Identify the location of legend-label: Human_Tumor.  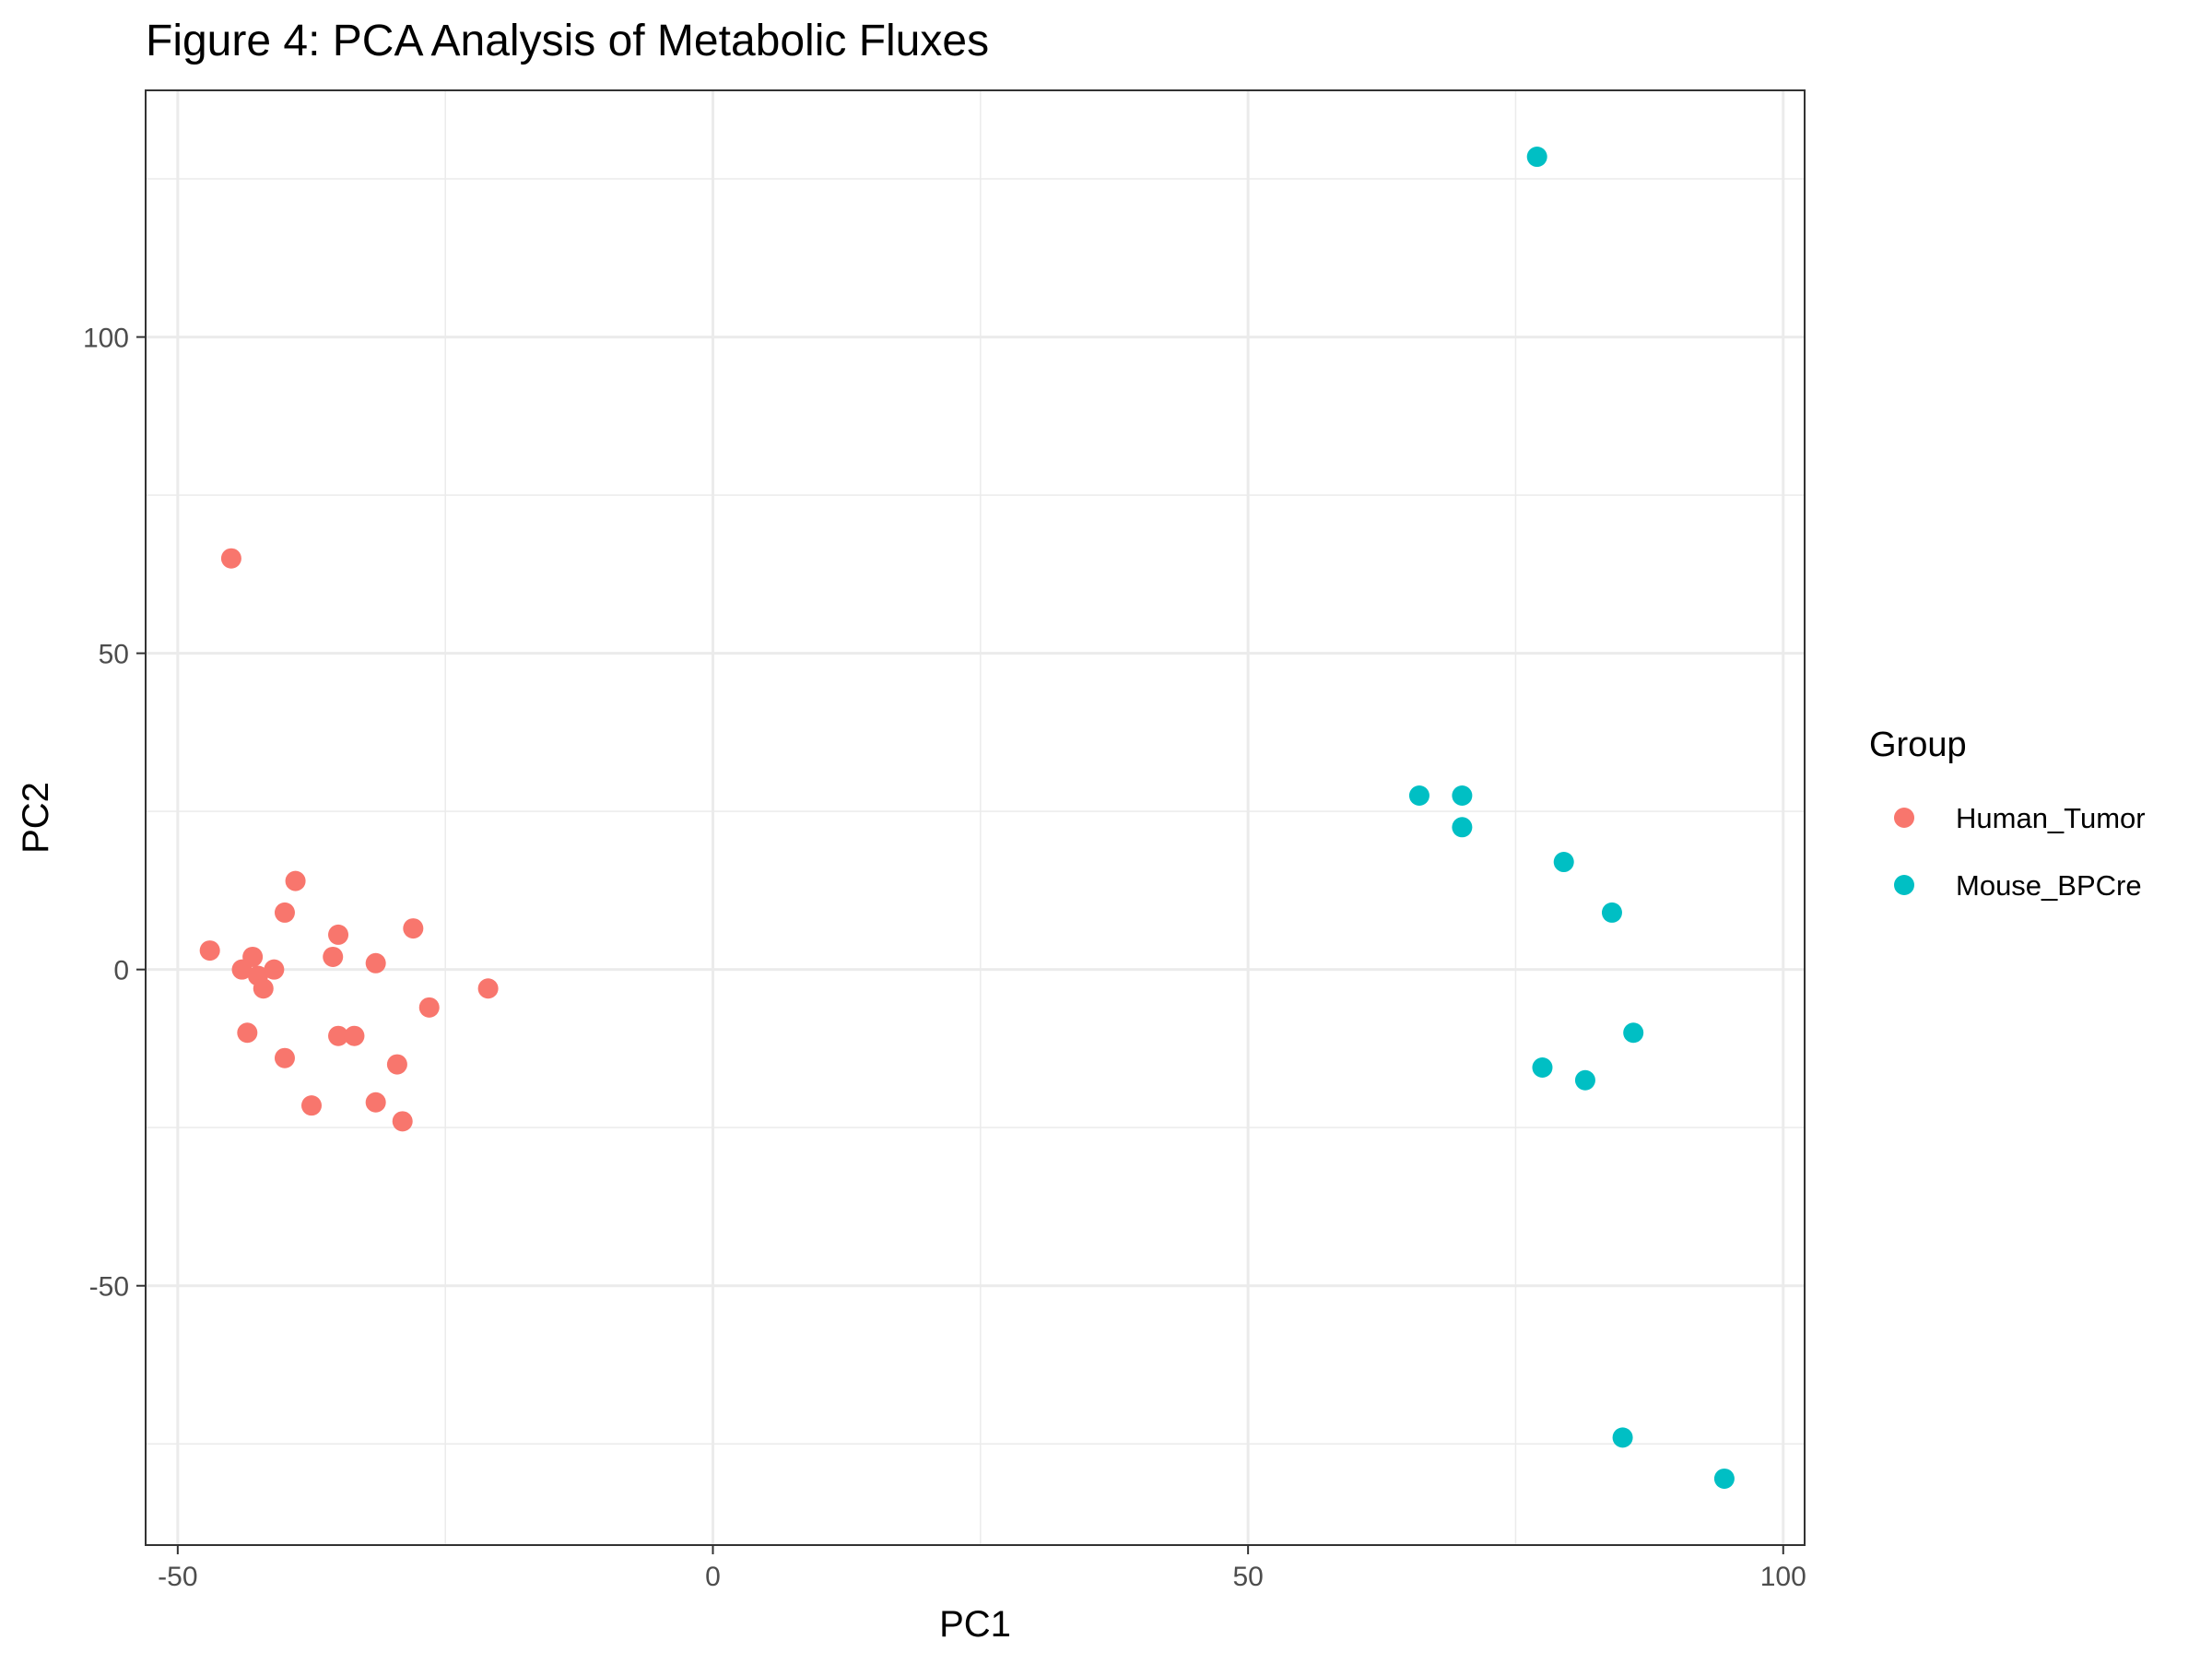
(2051, 818).